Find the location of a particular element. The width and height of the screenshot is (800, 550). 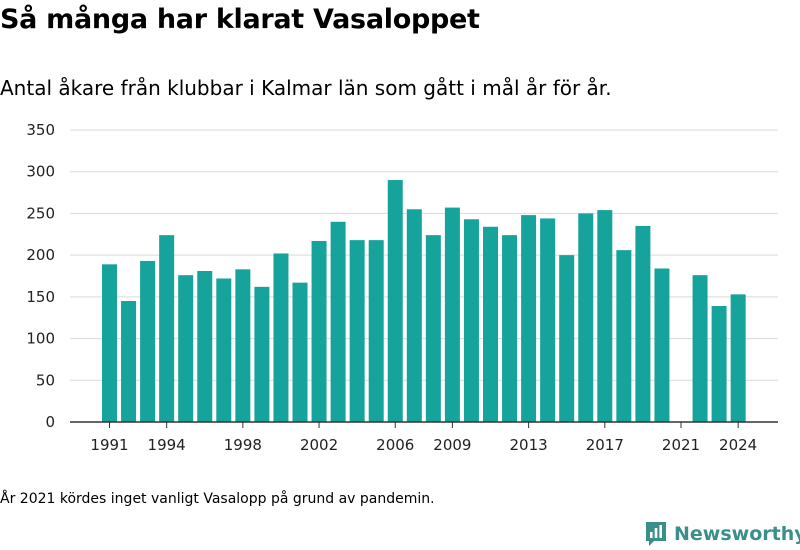

y-axis-labels: 0 50 100 150 200 250 300 350 is located at coordinates (40, 276).